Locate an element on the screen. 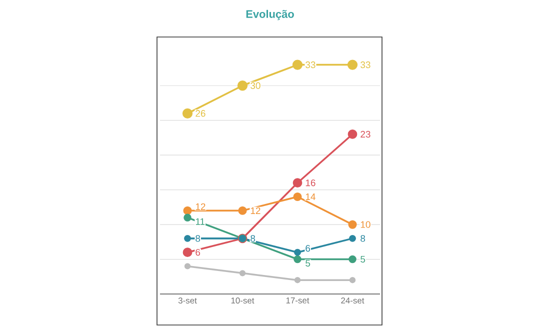 The height and width of the screenshot is (333, 540). x-tick-label: 17-set is located at coordinates (298, 301).